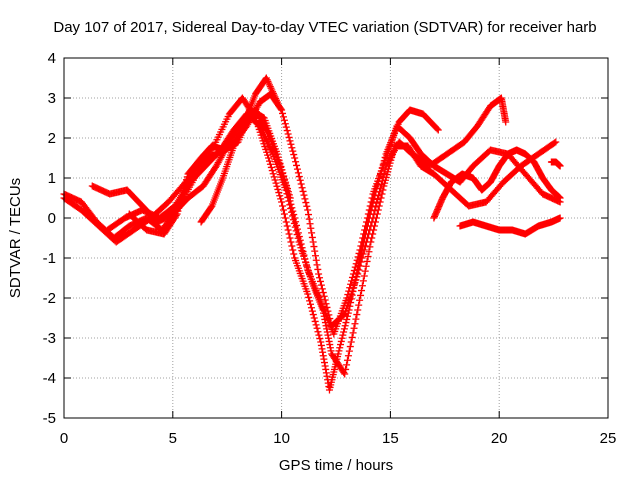 The width and height of the screenshot is (640, 485). I want to click on x-tick-label: 20, so click(499, 438).